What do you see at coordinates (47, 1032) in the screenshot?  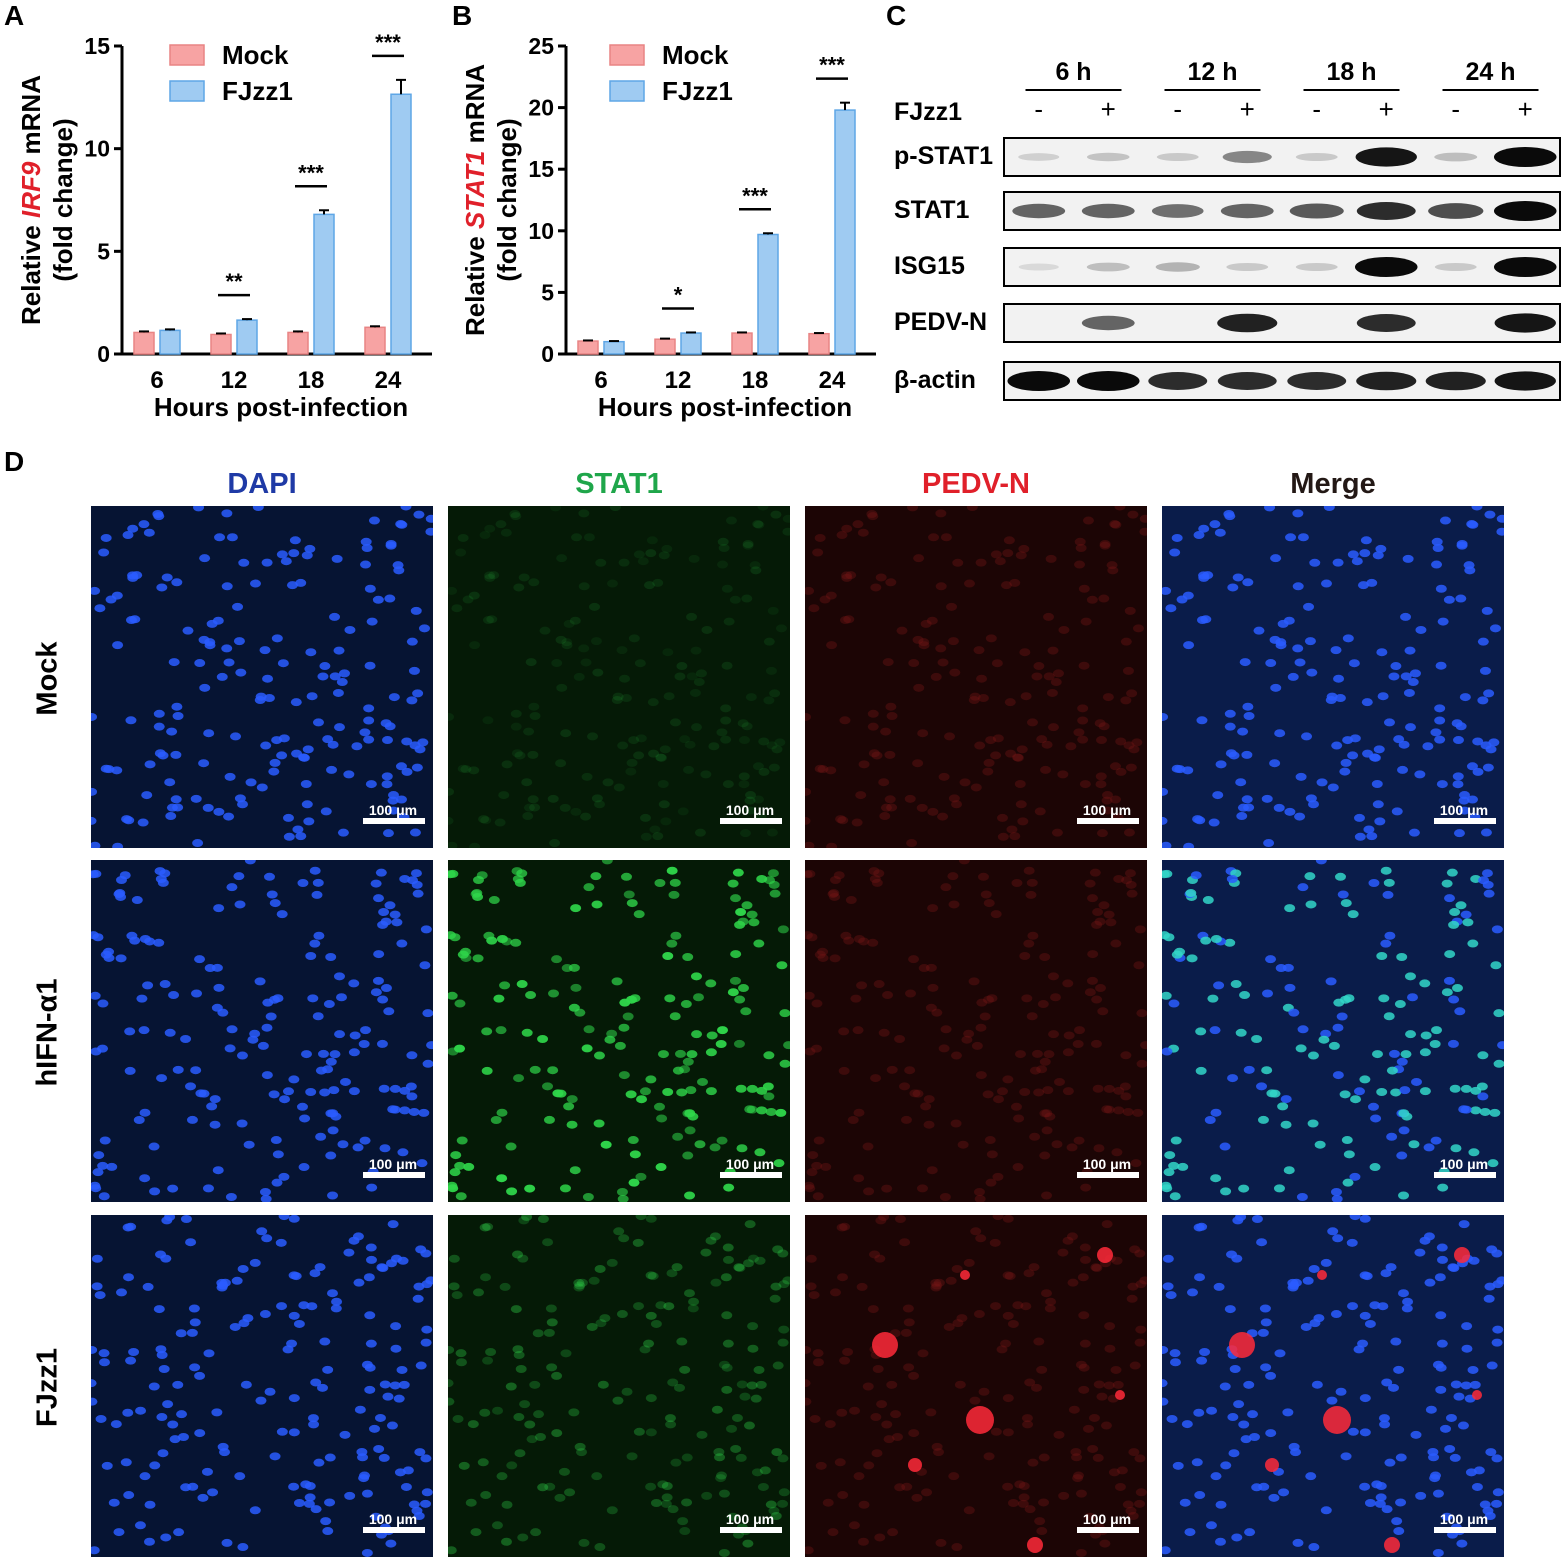 I see `row-header: hIFN-α1` at bounding box center [47, 1032].